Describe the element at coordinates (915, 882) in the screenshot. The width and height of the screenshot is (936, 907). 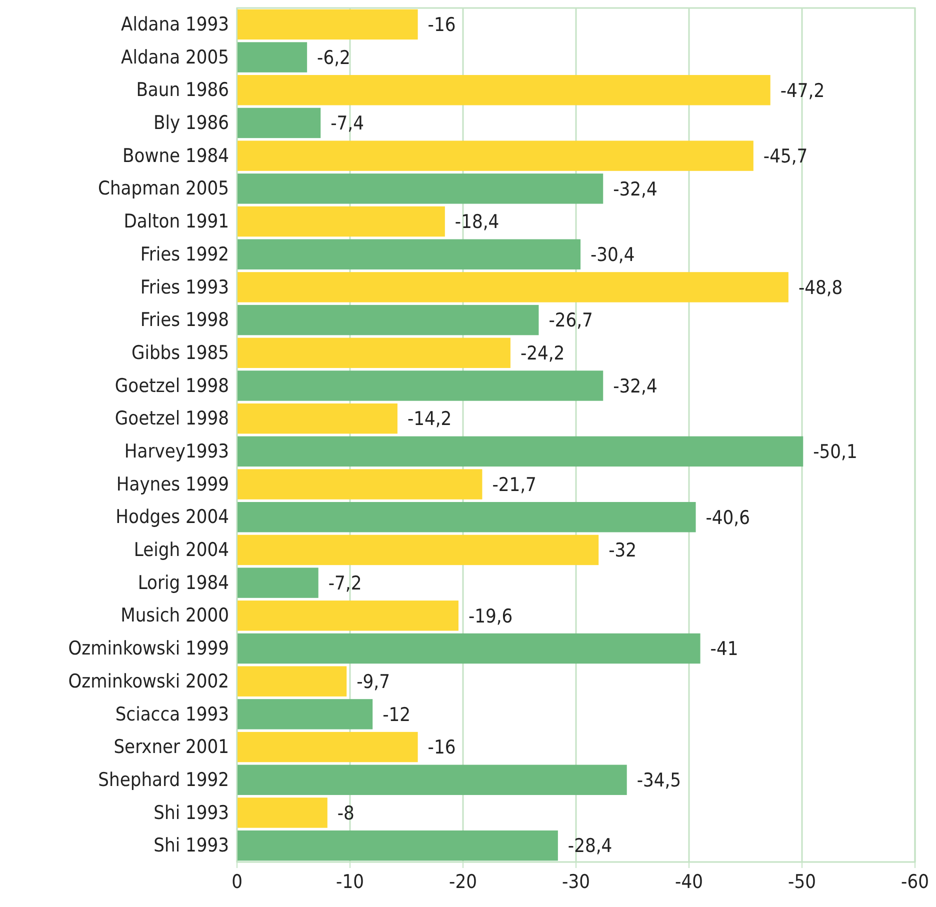
I see `x-tick-label: -60` at that location.